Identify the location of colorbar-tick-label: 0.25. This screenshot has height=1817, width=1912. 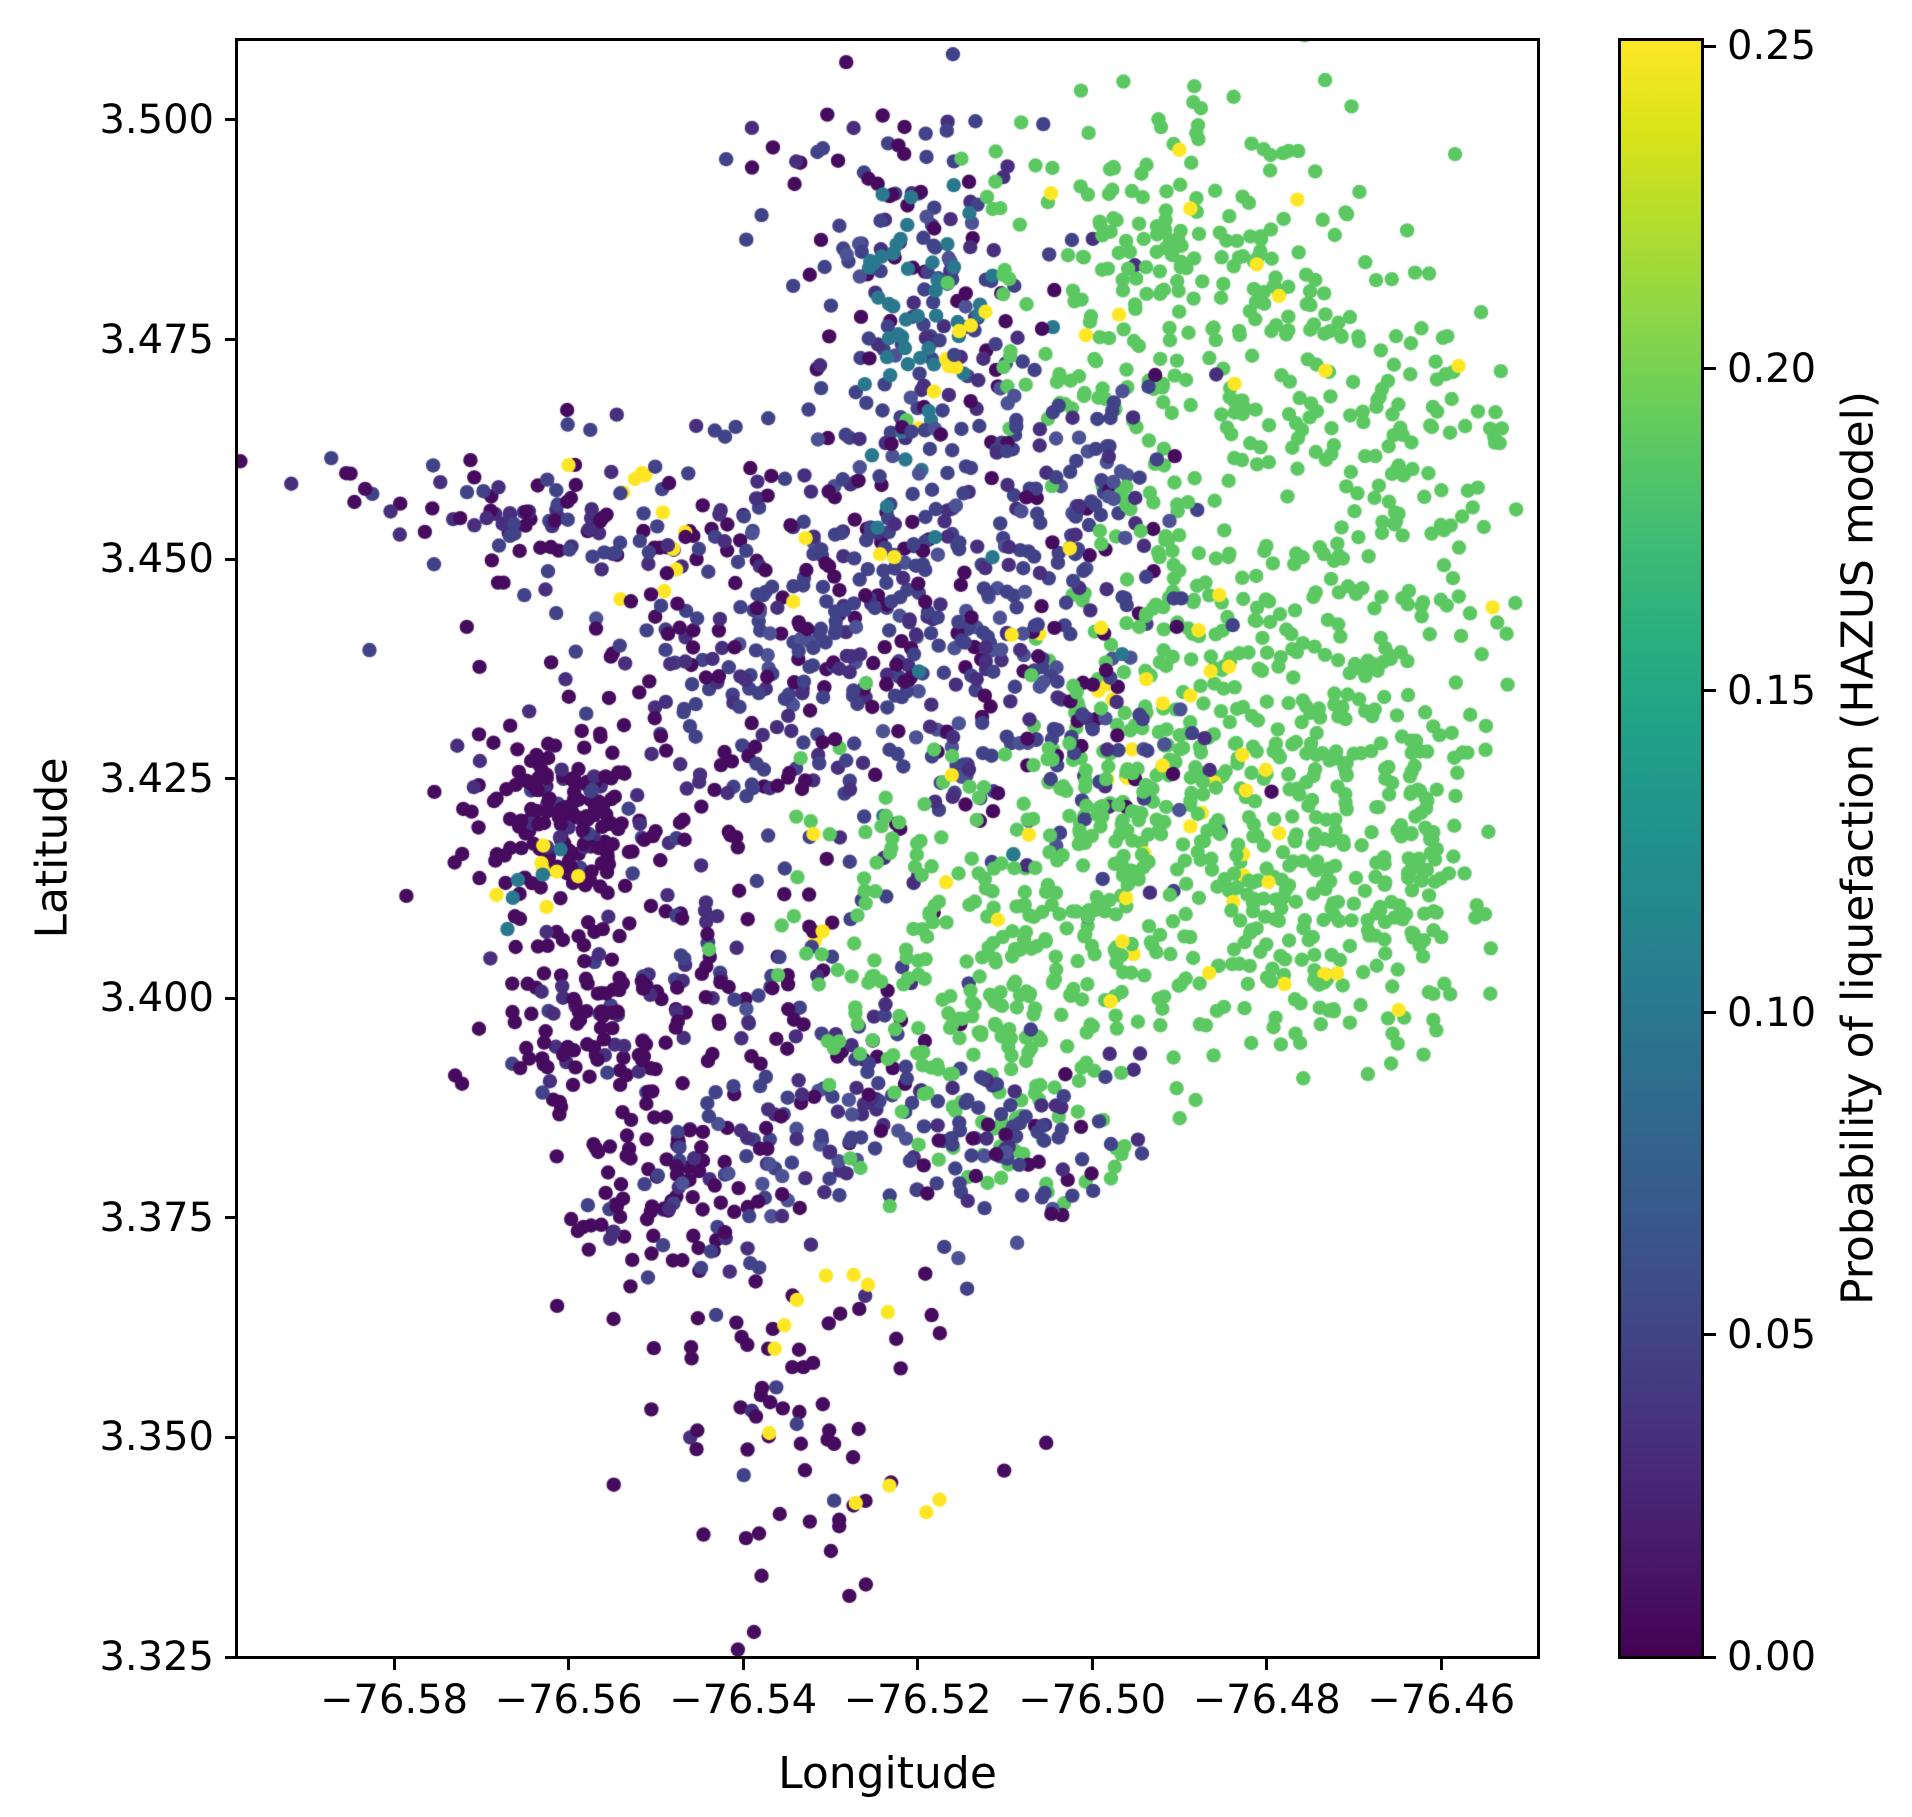
(1772, 46).